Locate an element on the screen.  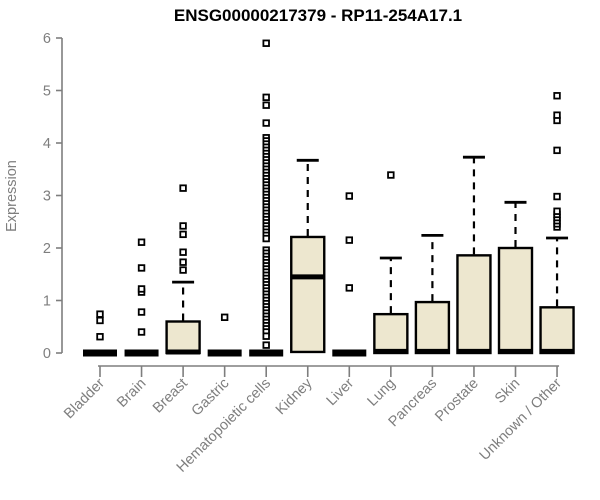
y-tick-label: 6 is located at coordinates (47, 39).